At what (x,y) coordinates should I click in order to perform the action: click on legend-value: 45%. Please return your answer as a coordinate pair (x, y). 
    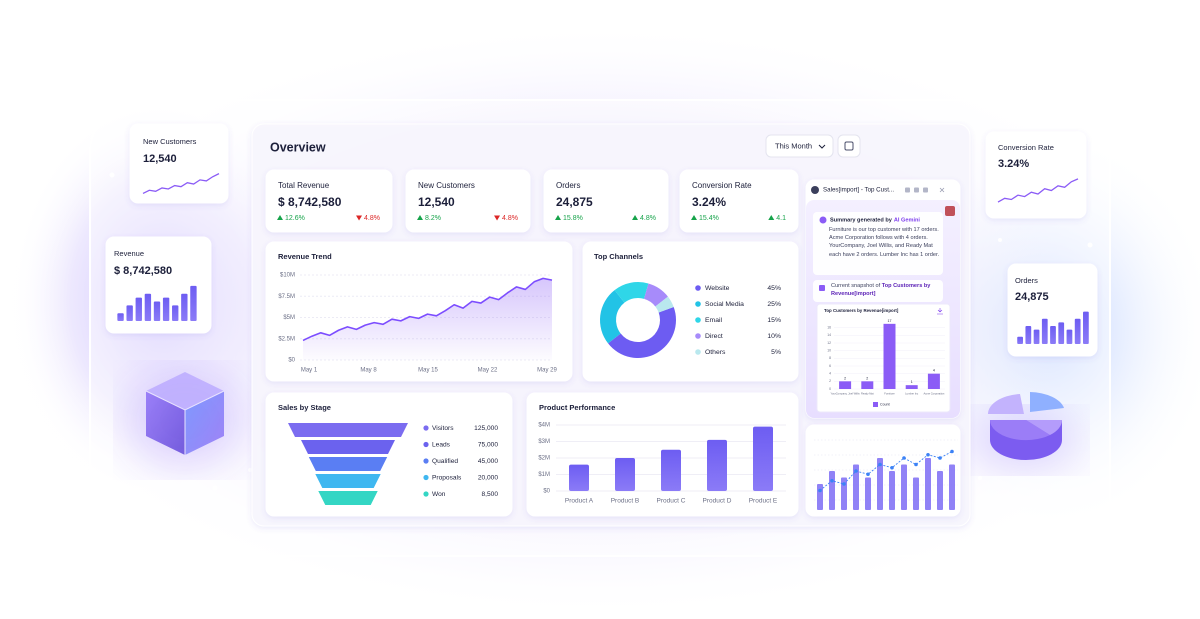
    Looking at the image, I should click on (774, 288).